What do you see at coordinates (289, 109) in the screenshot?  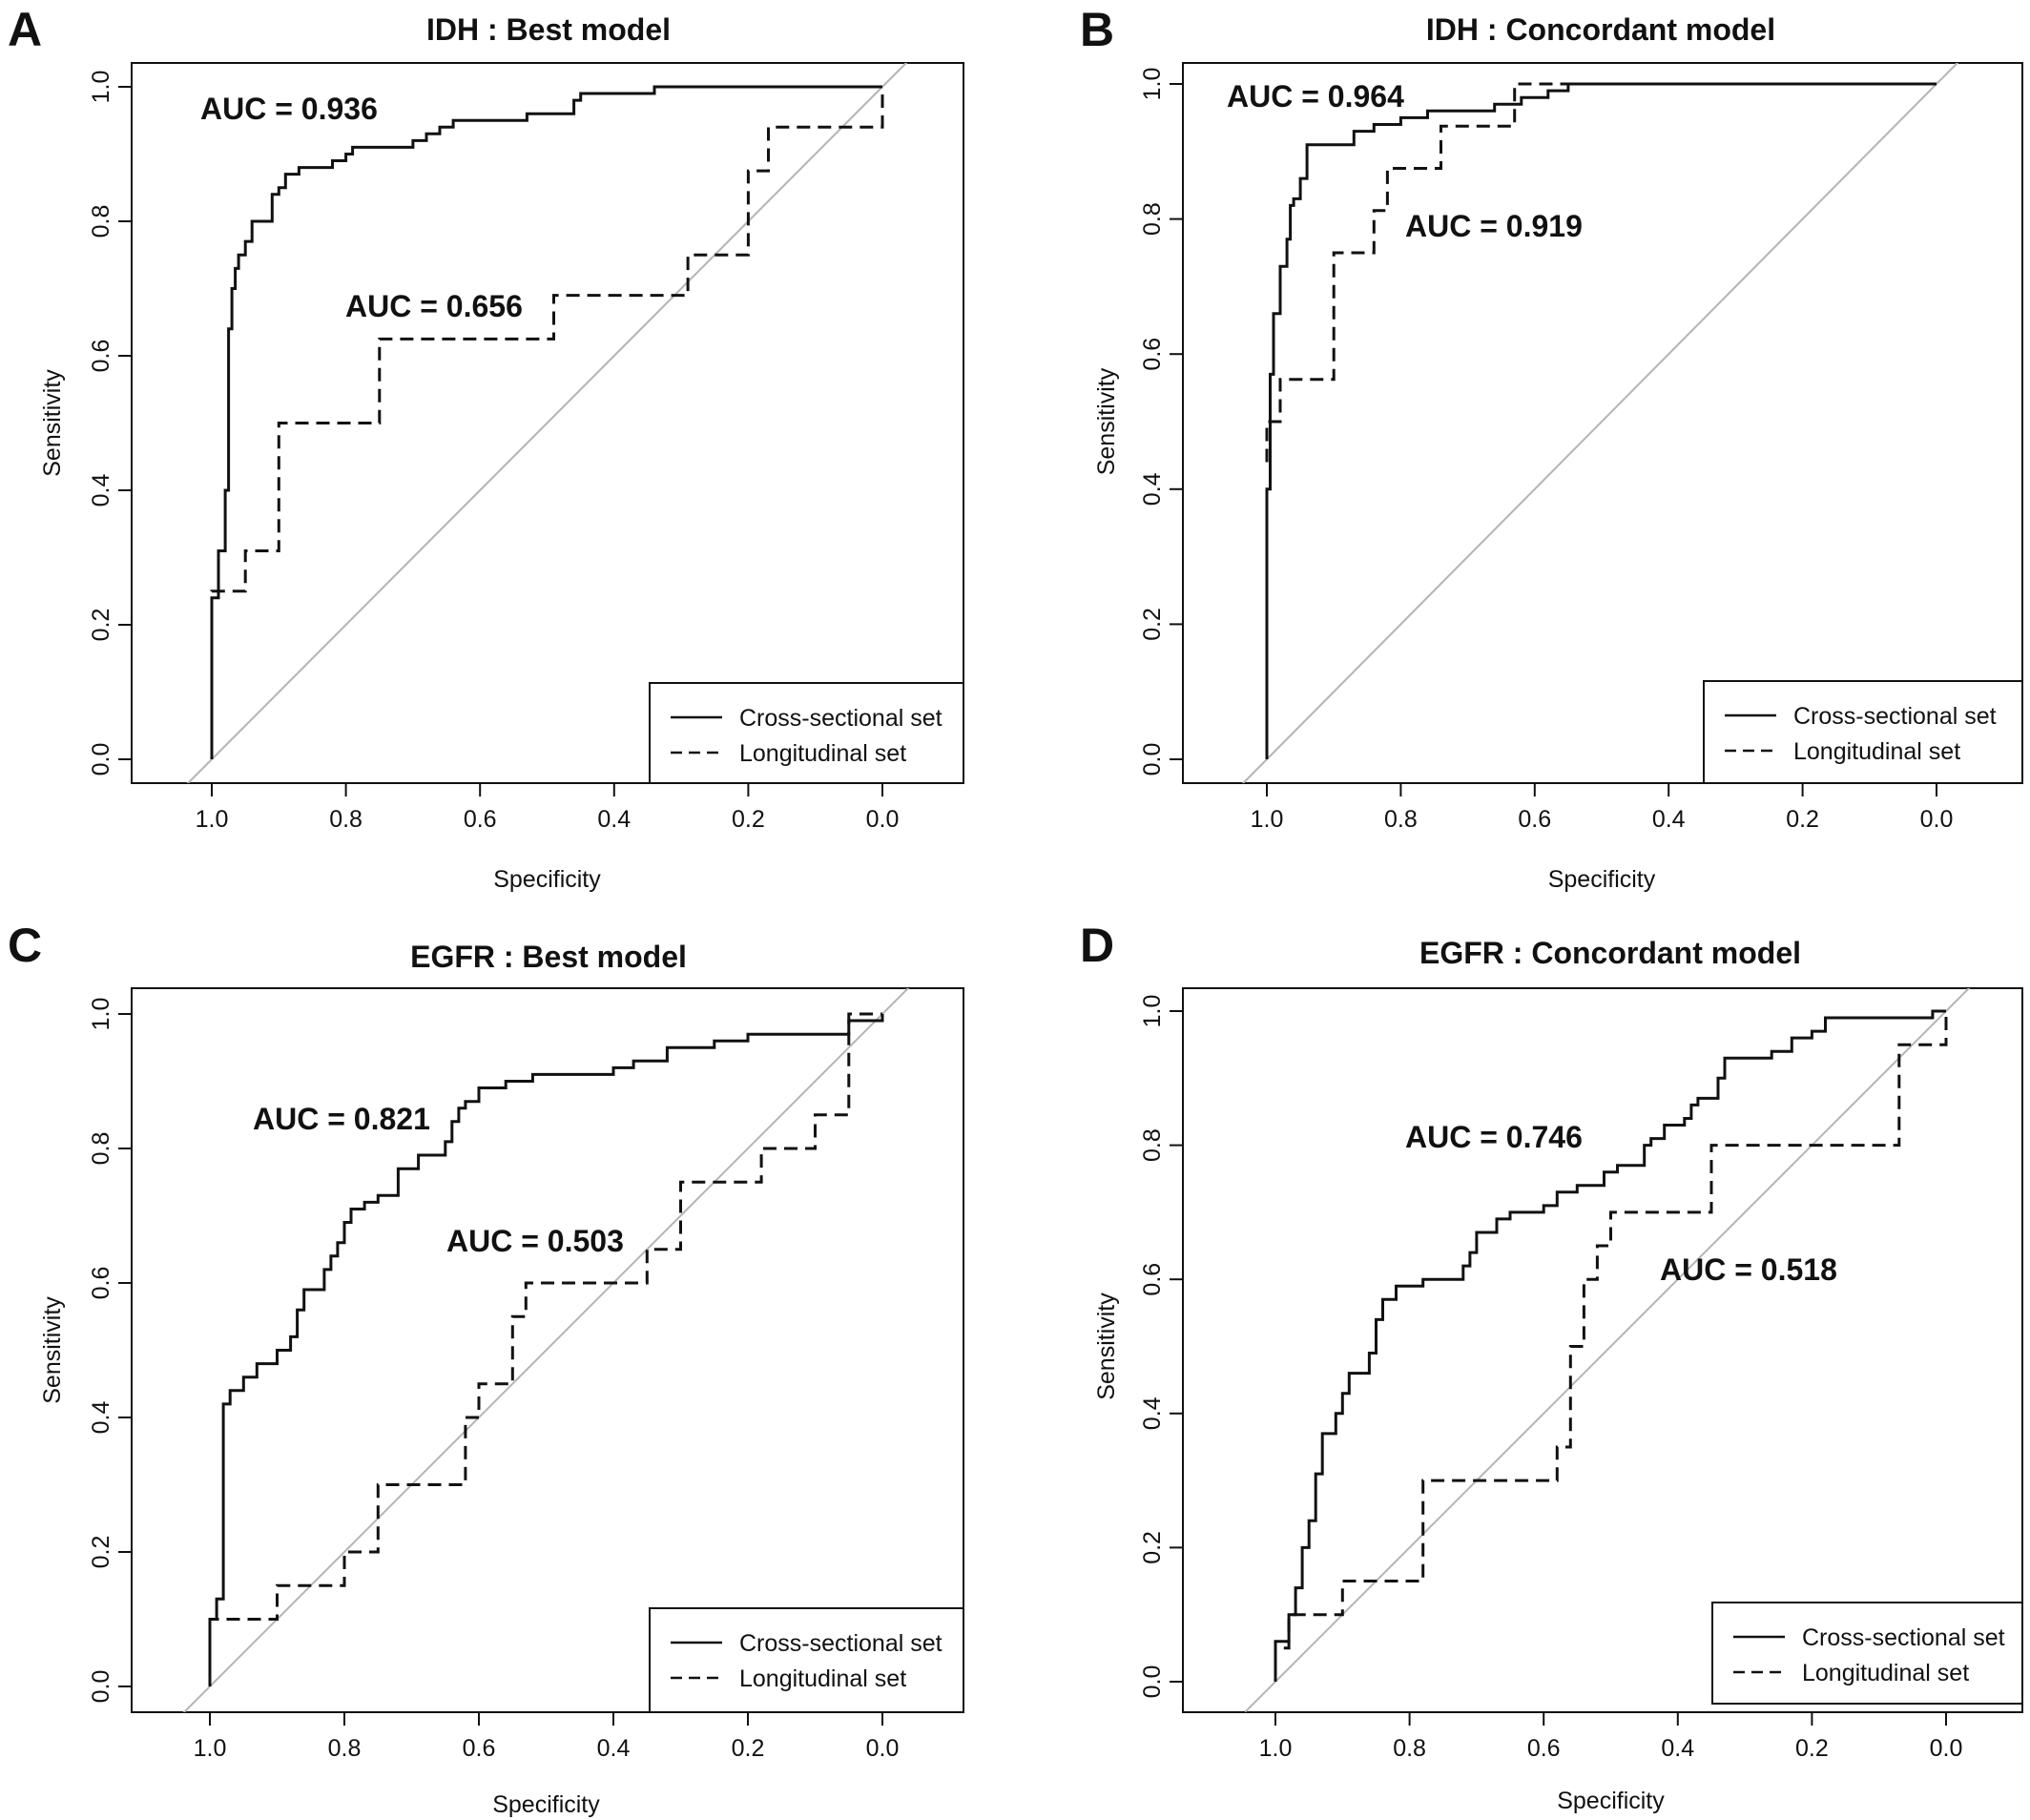 I see `auc-label: AUC = 0.936` at bounding box center [289, 109].